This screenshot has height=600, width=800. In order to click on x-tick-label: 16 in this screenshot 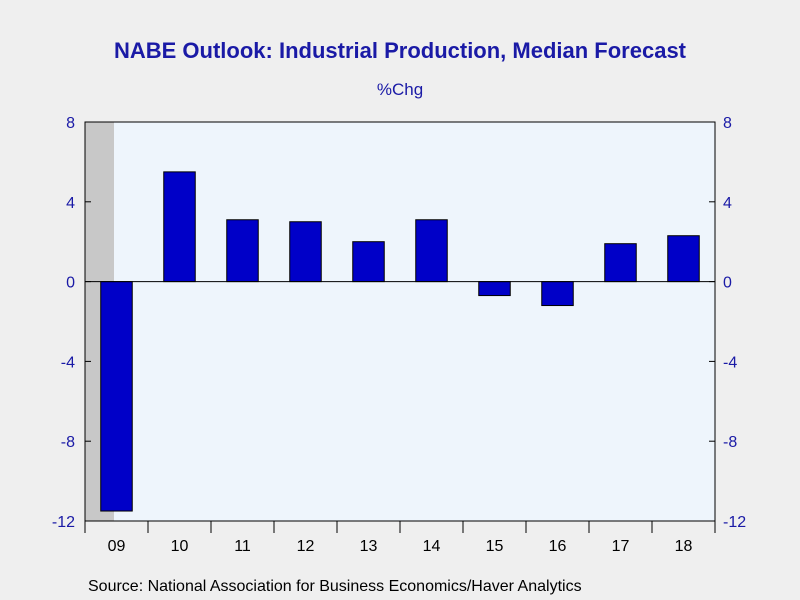, I will do `click(558, 546)`.